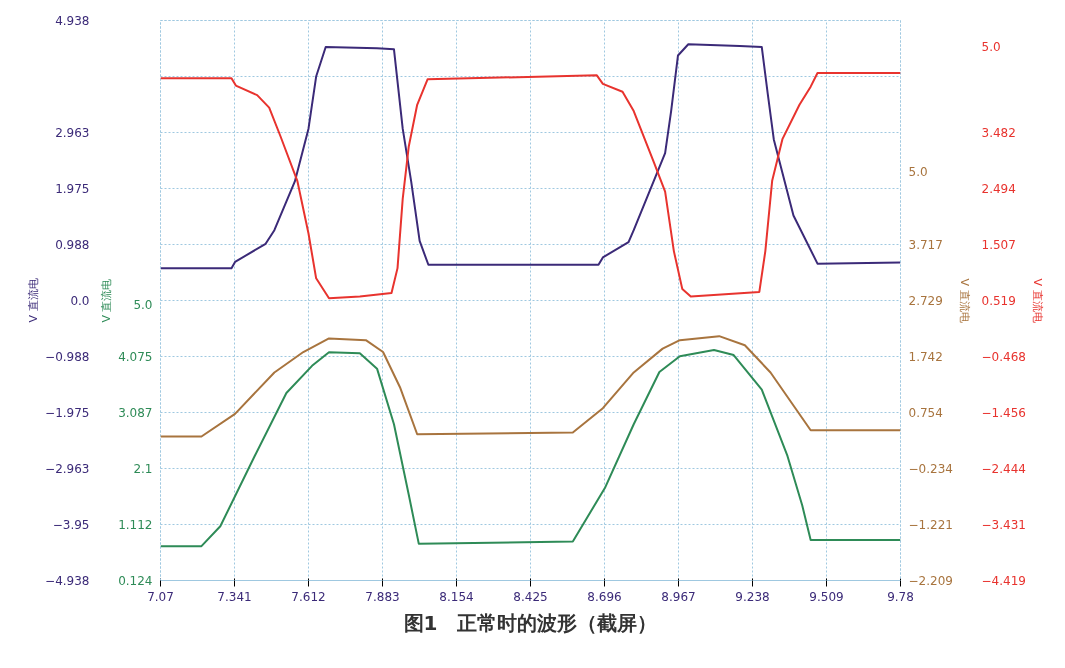 The height and width of the screenshot is (668, 1065). I want to click on y-tick-label: −0.988, so click(67, 357).